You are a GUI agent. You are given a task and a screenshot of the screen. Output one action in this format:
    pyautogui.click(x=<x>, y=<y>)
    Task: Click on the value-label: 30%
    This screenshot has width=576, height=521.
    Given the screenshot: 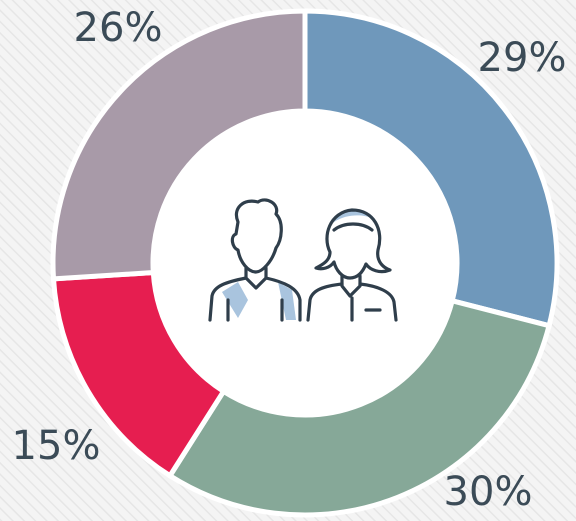 What is the action you would take?
    pyautogui.click(x=488, y=492)
    